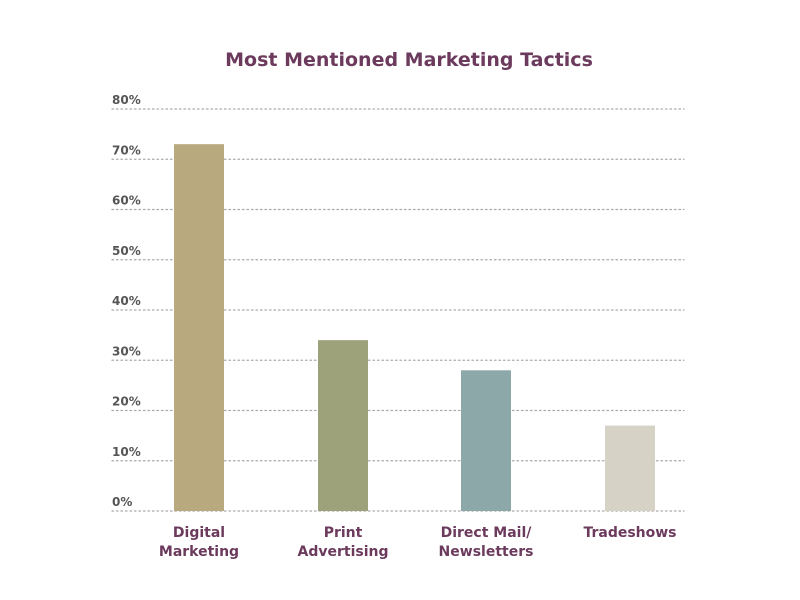 The width and height of the screenshot is (800, 600). I want to click on category-label: Print Advertising, so click(343, 542).